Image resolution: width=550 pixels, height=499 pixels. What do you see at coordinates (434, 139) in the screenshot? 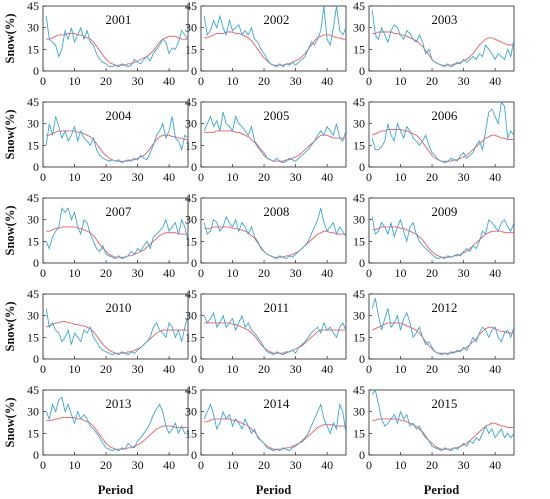
I see `panel-2006: 0 15 30 45 0 10 20 30 40 2006` at bounding box center [434, 139].